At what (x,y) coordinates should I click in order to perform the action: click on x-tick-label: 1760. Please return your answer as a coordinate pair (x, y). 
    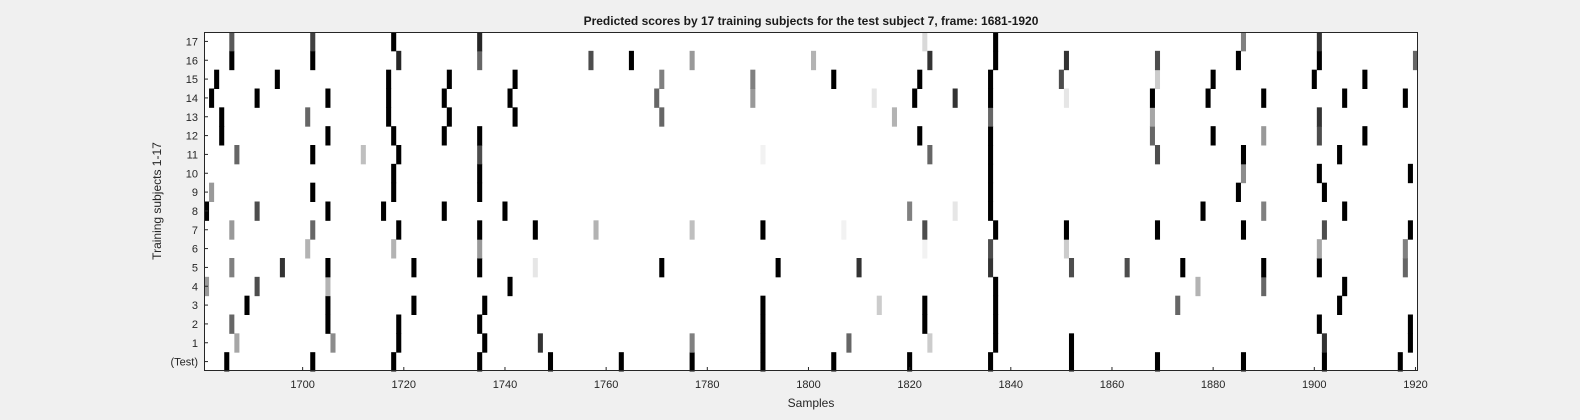
    Looking at the image, I should click on (606, 385).